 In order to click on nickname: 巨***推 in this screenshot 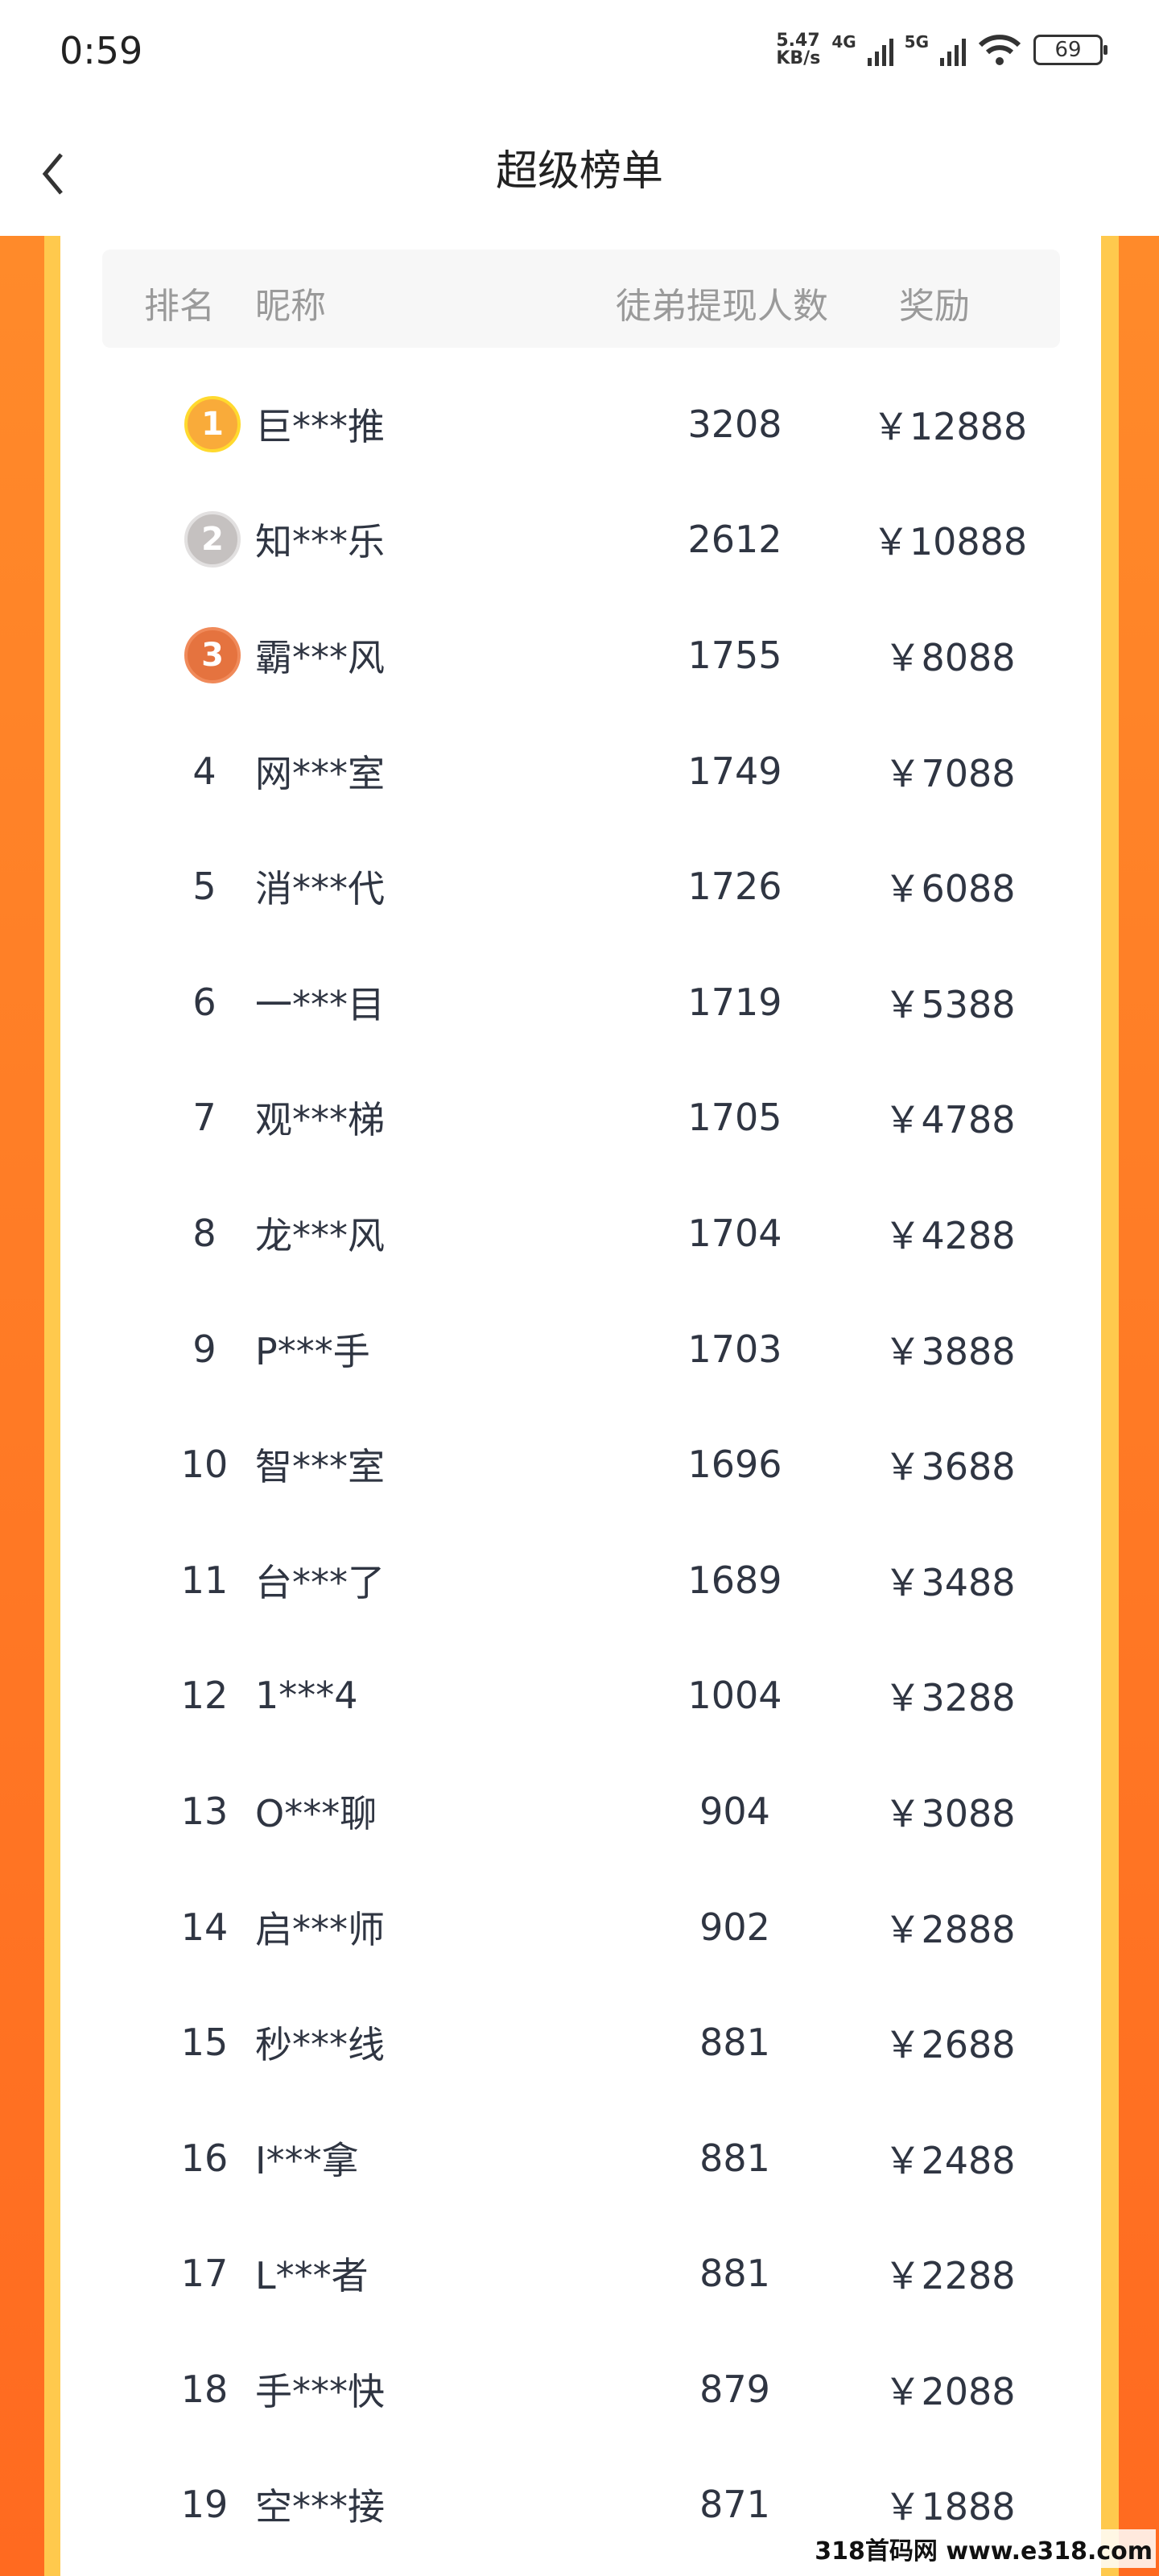, I will do `click(320, 426)`.